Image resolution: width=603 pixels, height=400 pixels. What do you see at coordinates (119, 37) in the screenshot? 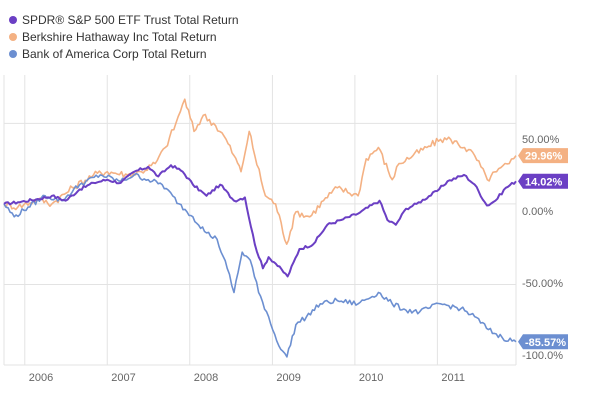
I see `legend-label: Berkshire Hathaway Inc Total Return` at bounding box center [119, 37].